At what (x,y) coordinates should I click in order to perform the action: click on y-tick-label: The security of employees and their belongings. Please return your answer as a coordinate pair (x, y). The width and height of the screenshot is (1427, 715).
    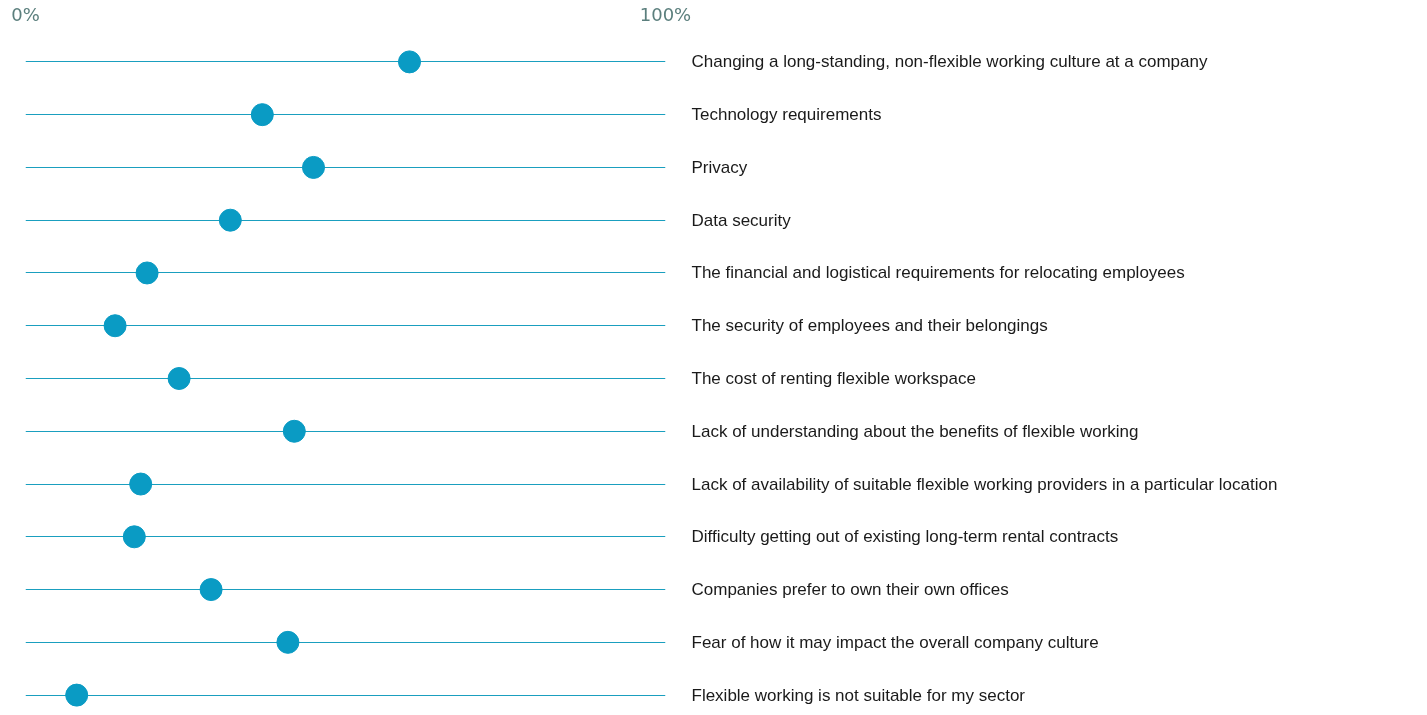
    Looking at the image, I should click on (869, 326).